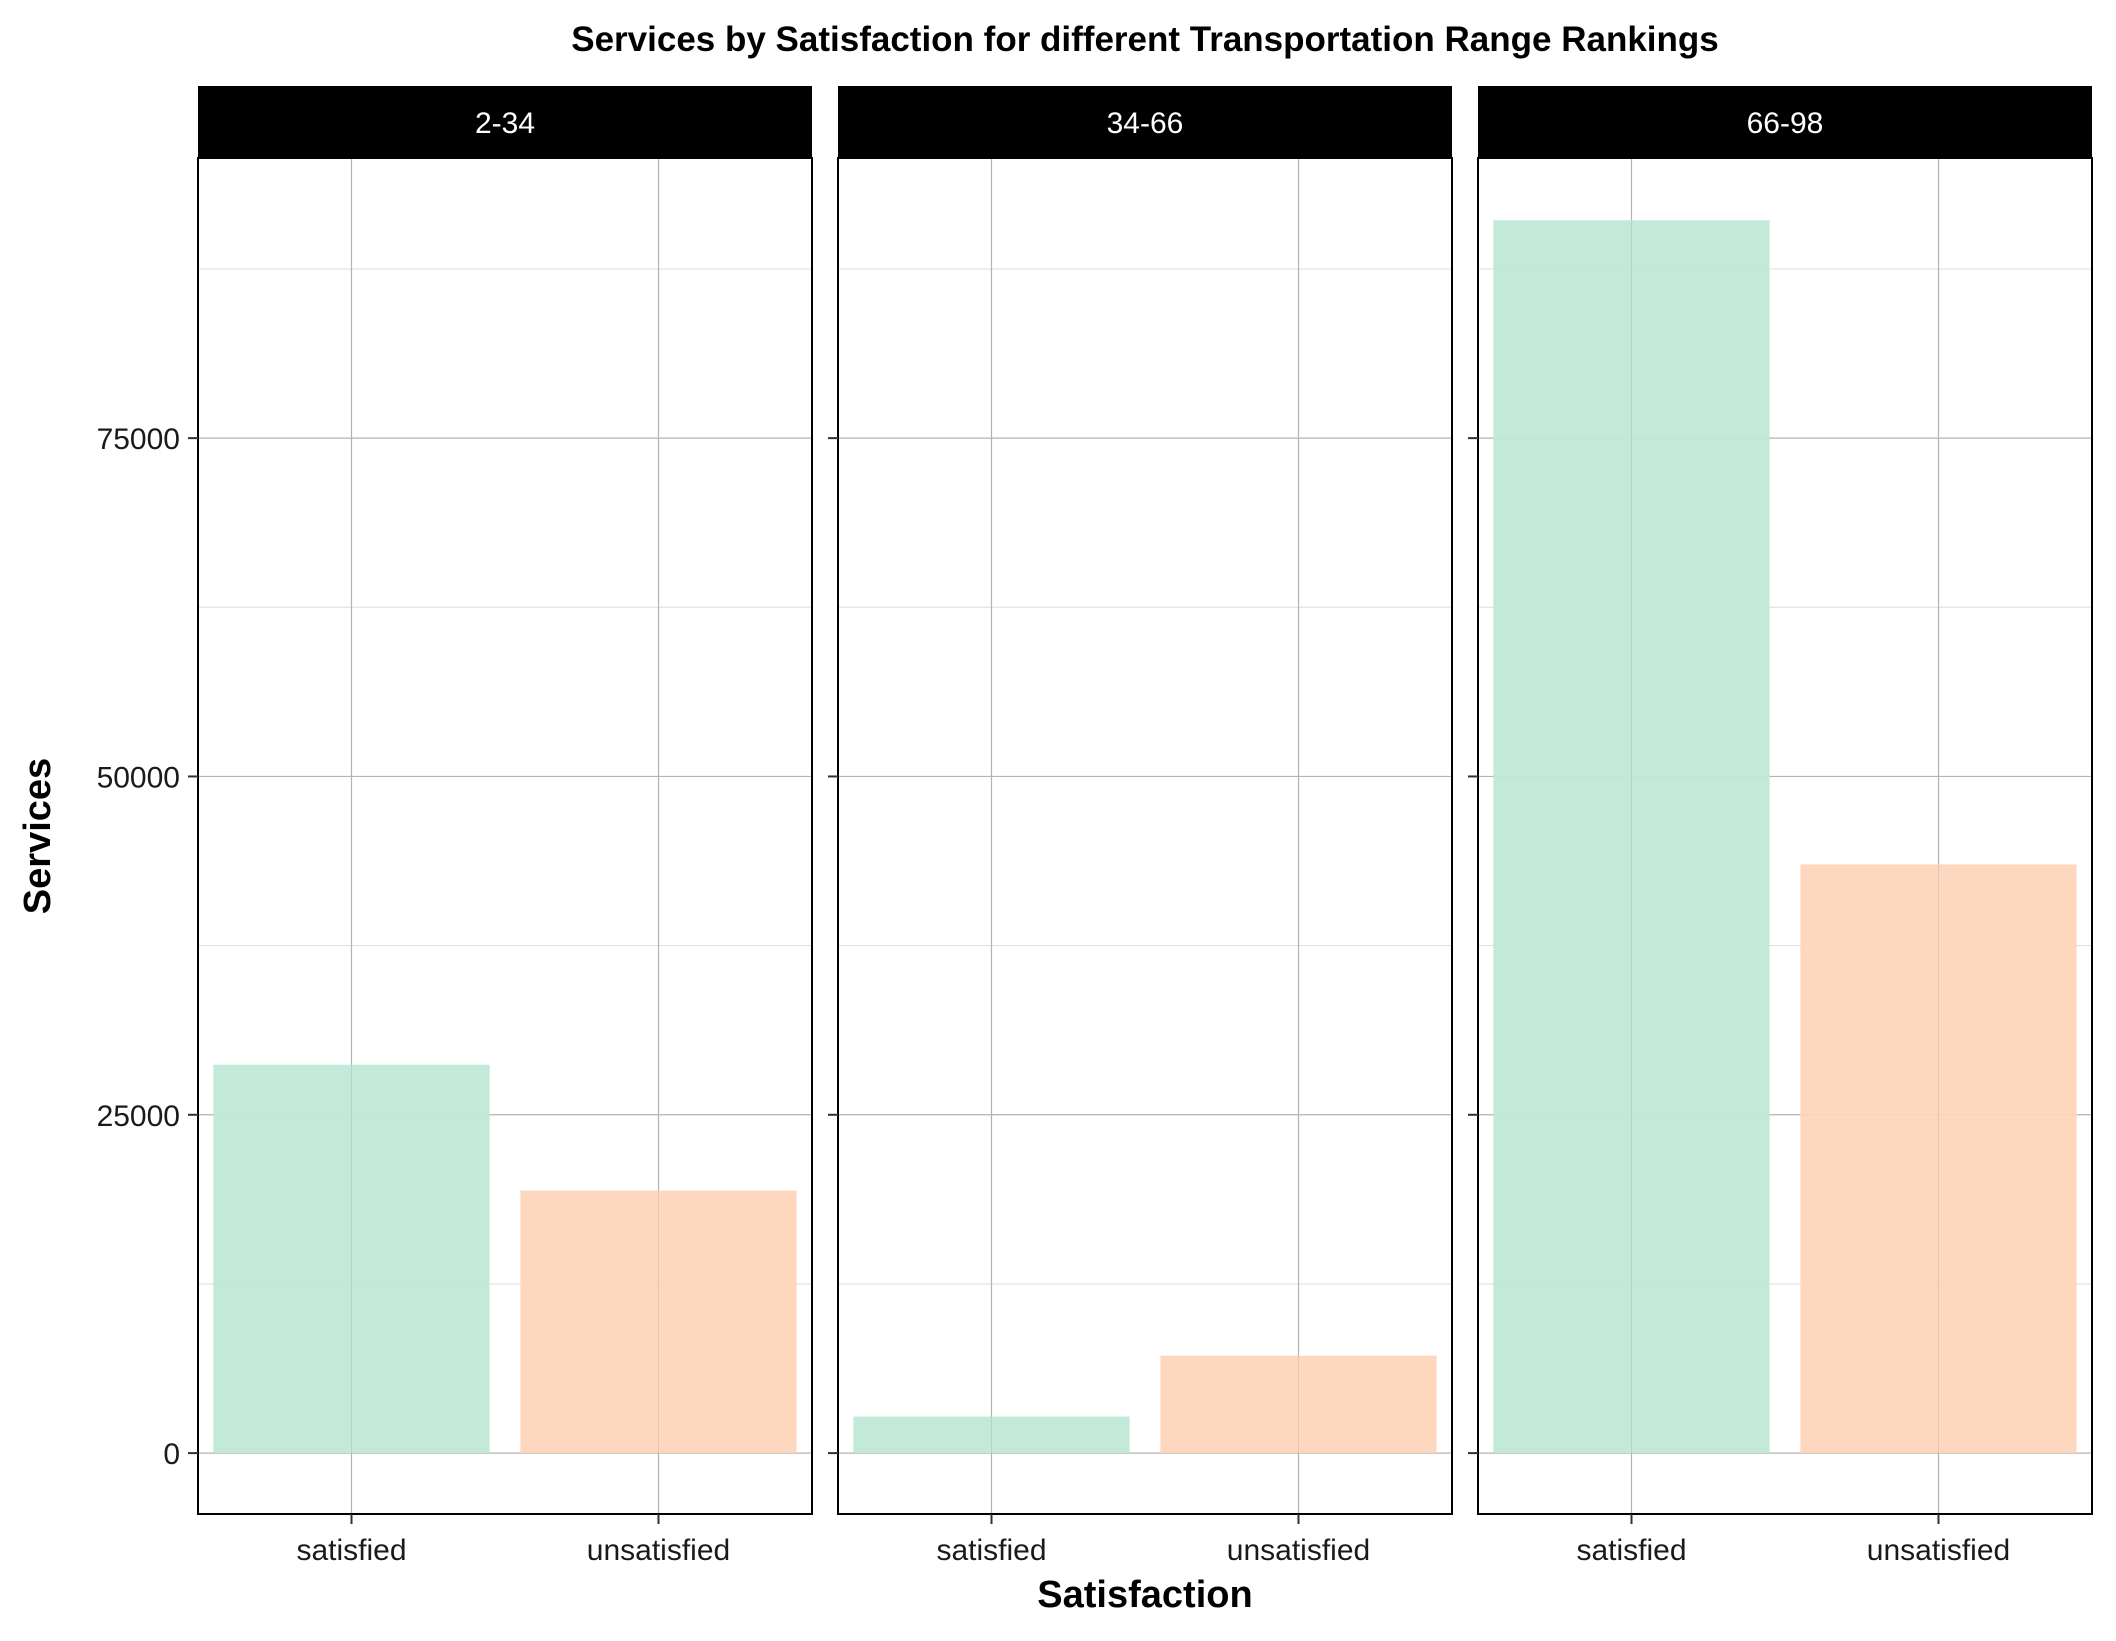  I want to click on bar-34-66-unsatisfied, so click(1298, 1404).